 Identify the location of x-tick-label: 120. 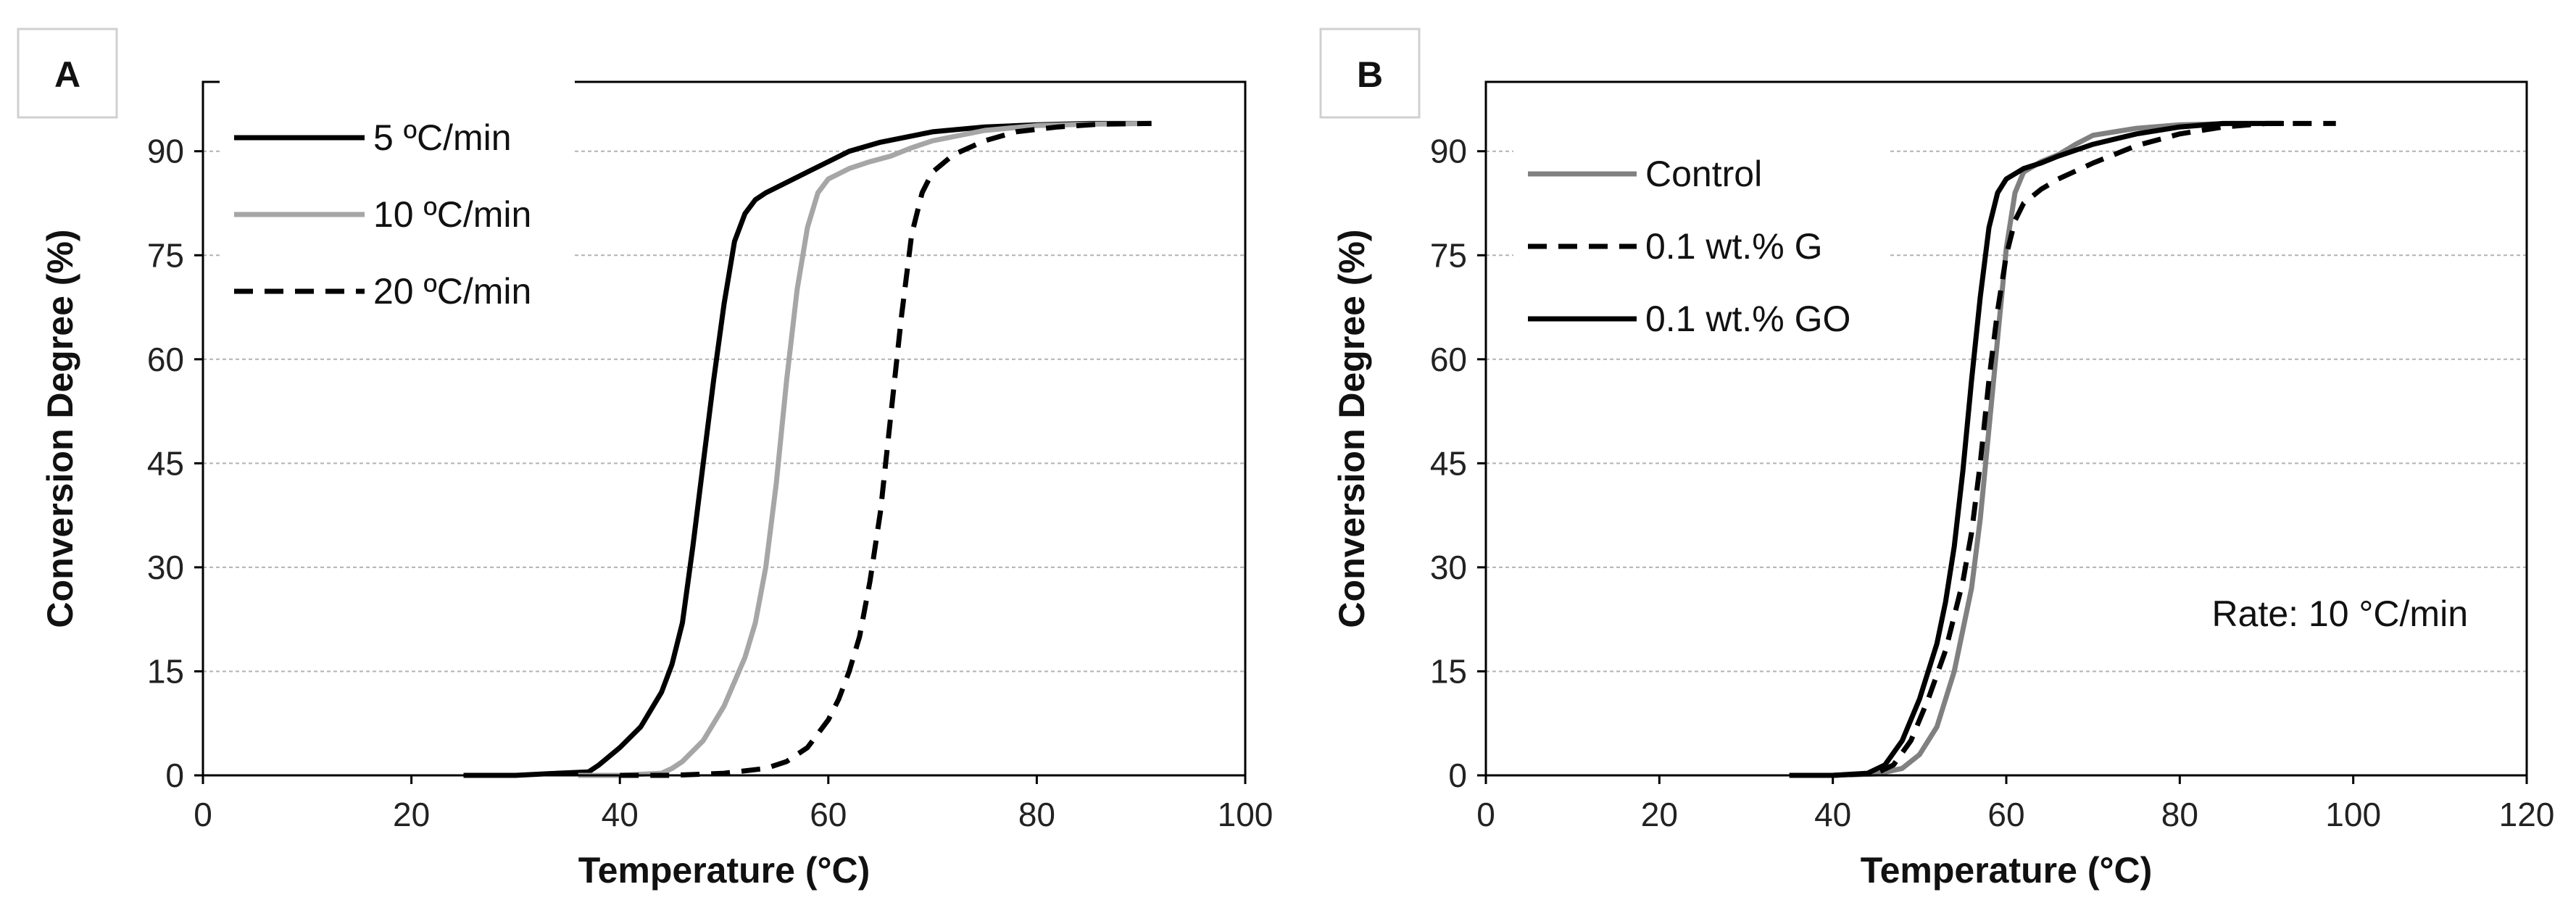
(2527, 814).